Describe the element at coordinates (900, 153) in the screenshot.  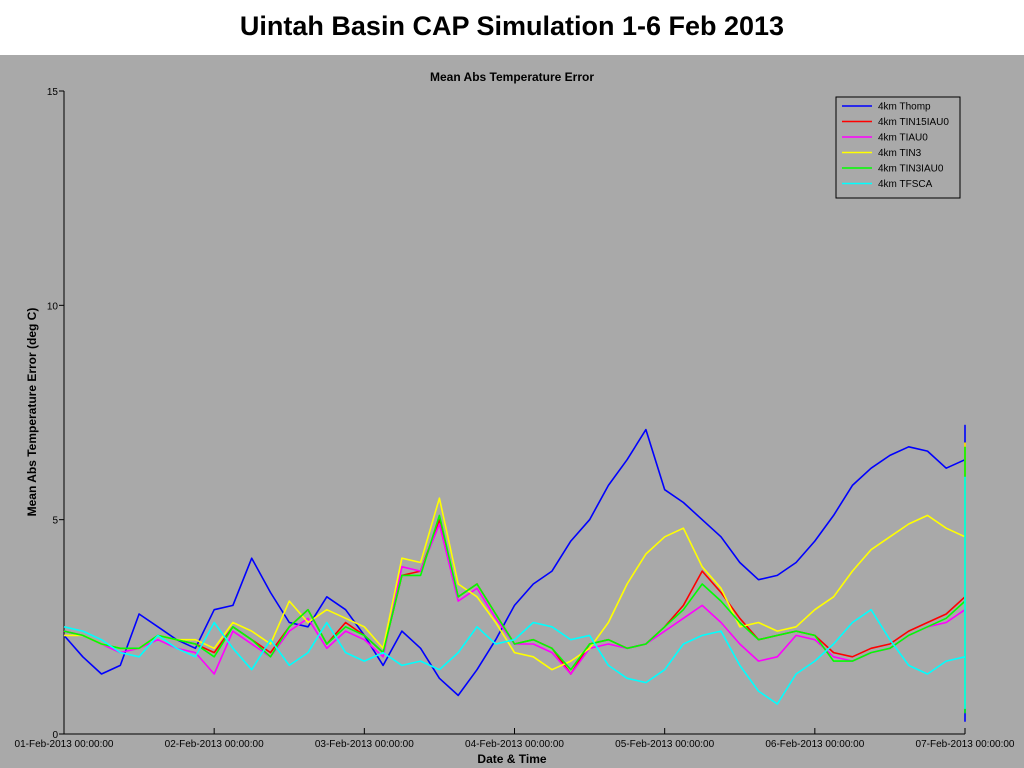
I see `legend-label: 4km TIN3` at that location.